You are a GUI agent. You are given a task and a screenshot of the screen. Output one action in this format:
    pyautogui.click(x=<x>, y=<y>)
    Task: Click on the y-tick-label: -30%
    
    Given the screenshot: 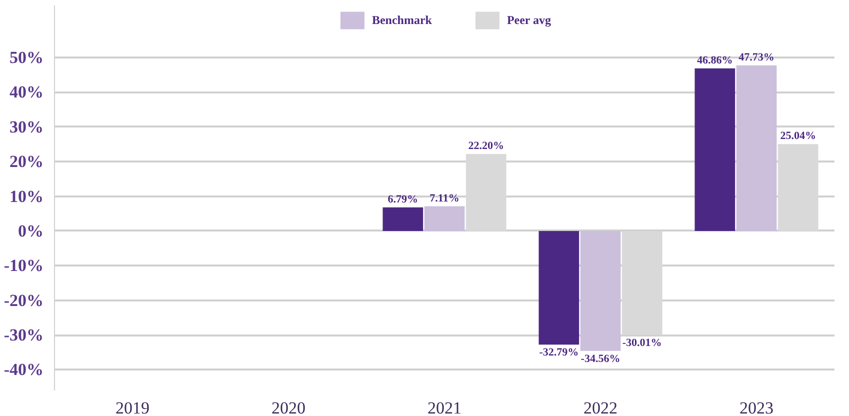 What is the action you would take?
    pyautogui.click(x=24, y=335)
    